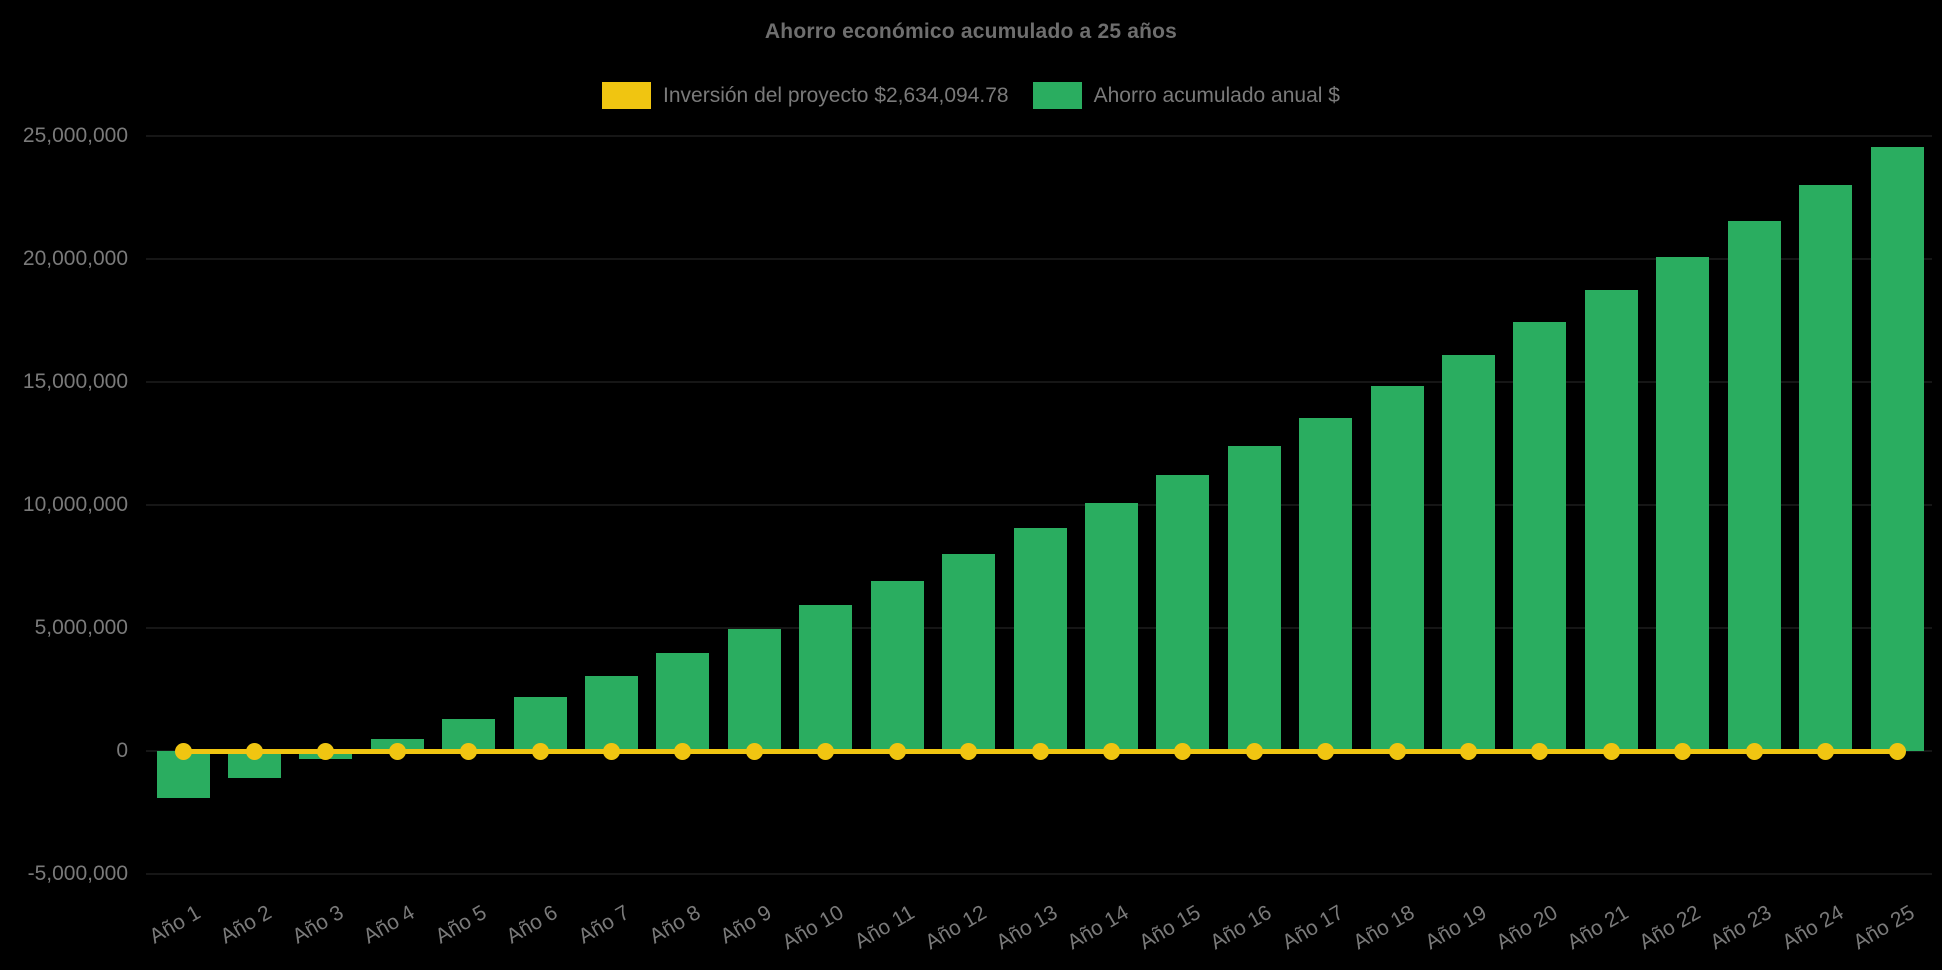  I want to click on x-axis-tick-label: Año 8, so click(675, 925).